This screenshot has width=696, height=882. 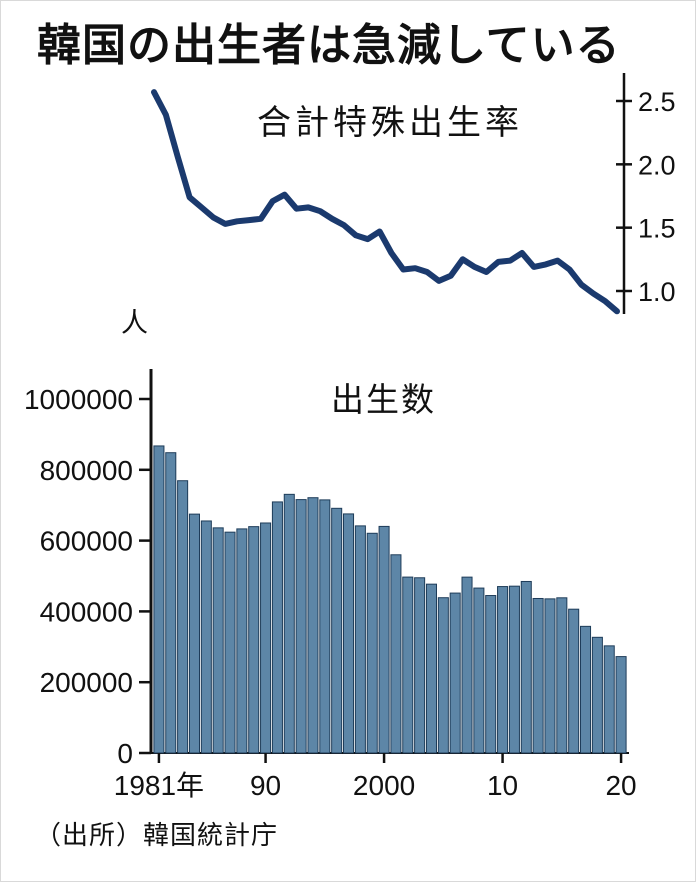 I want to click on births-x-tick-label: 1981年, so click(x=159, y=785).